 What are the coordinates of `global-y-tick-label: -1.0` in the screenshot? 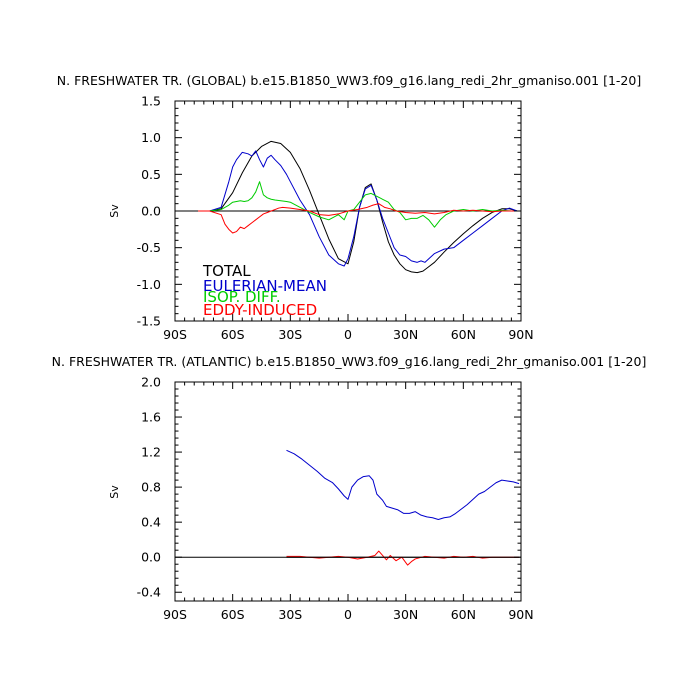 It's located at (149, 284).